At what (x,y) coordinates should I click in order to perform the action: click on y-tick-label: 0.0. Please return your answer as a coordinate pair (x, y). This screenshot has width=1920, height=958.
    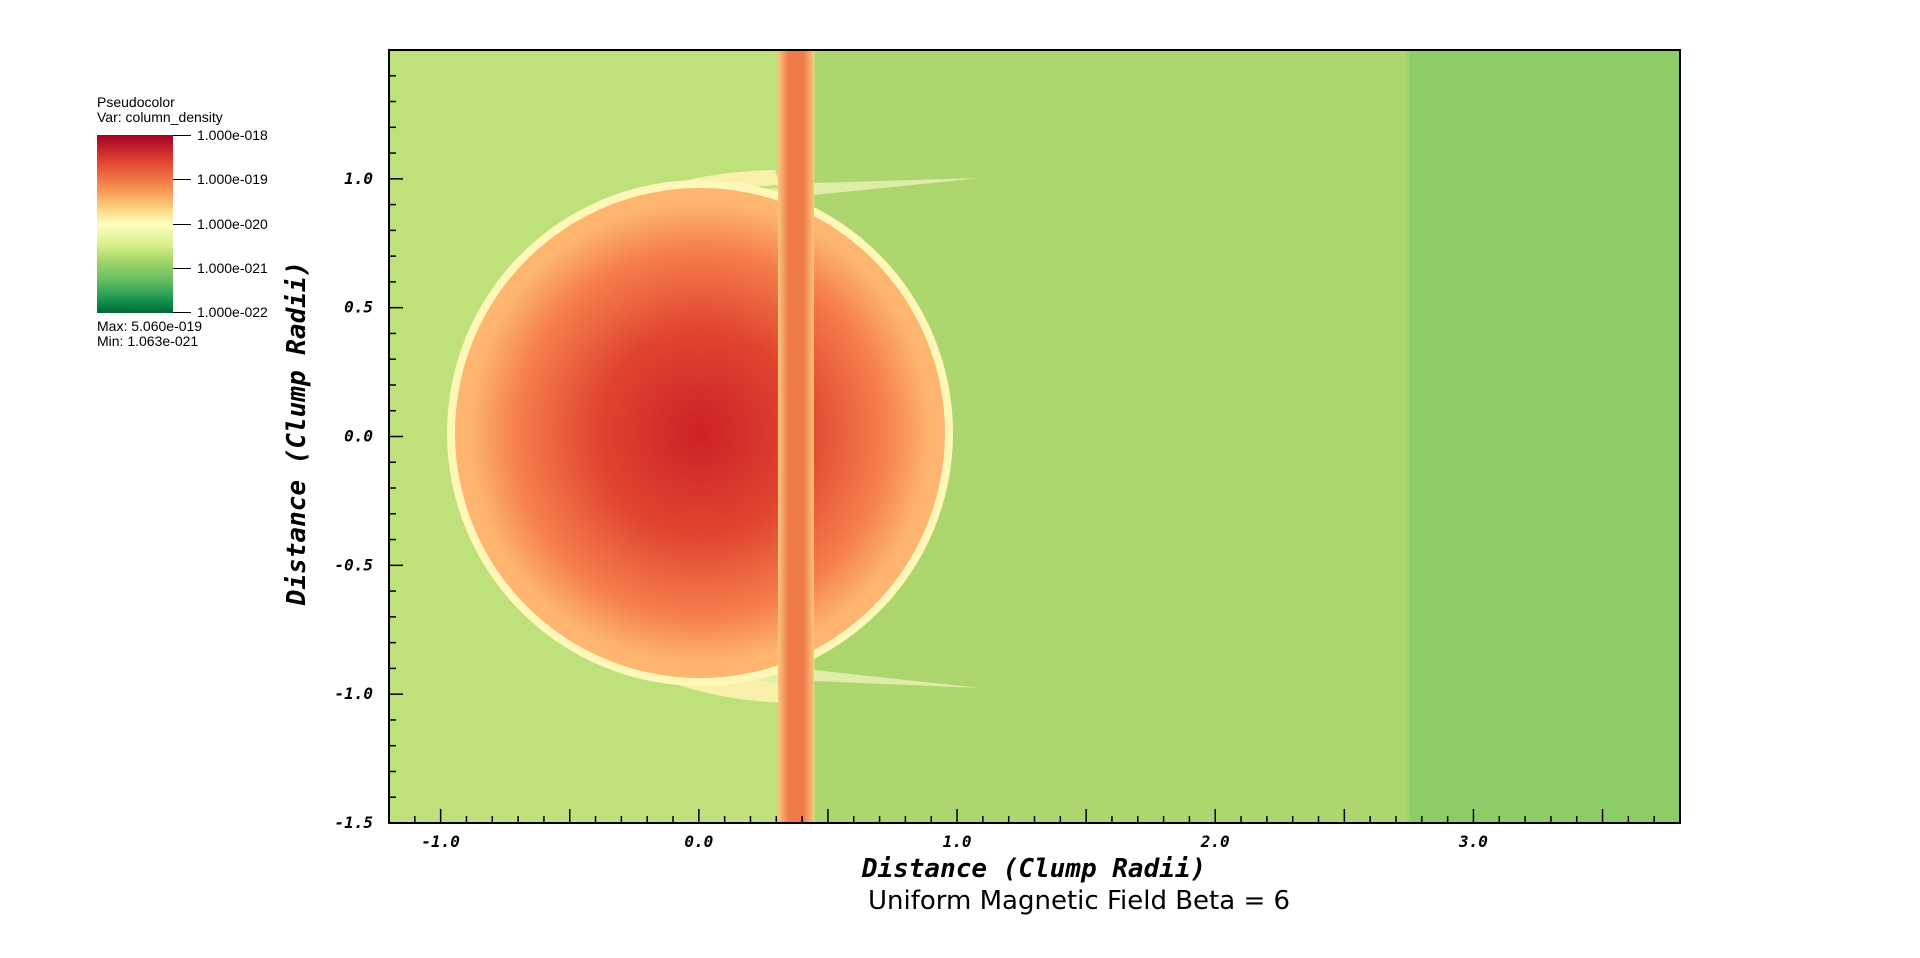
    Looking at the image, I should click on (358, 436).